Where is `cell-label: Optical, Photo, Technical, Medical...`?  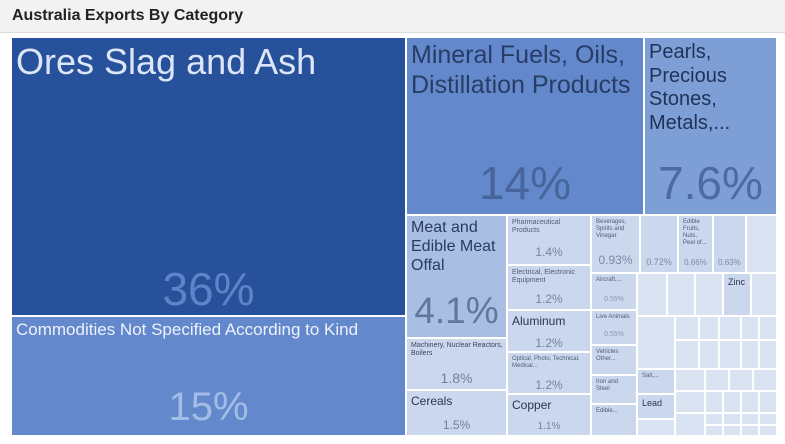 cell-label: Optical, Photo, Technical, Medical... is located at coordinates (546, 363).